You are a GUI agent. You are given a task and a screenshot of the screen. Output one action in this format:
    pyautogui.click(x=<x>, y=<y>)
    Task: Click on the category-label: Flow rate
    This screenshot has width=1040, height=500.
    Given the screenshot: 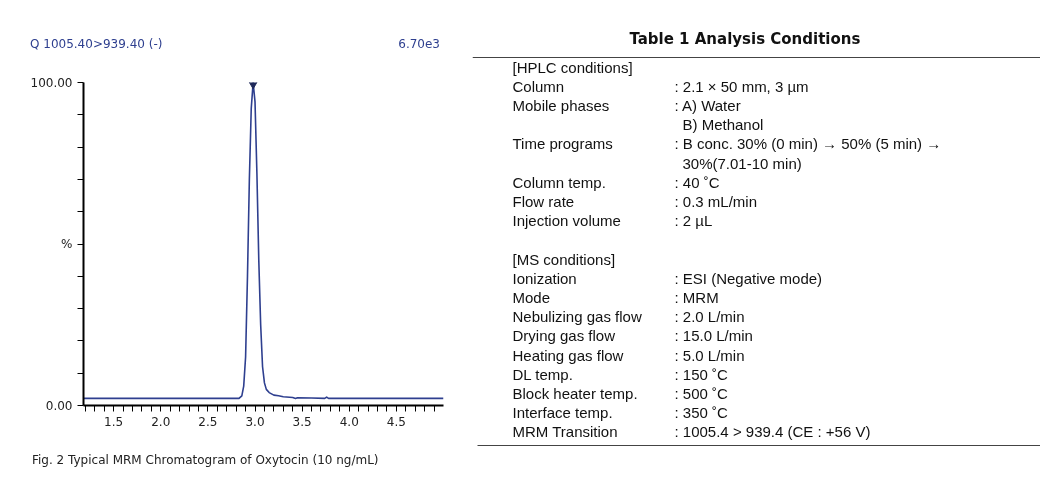 What is the action you would take?
    pyautogui.click(x=543, y=201)
    